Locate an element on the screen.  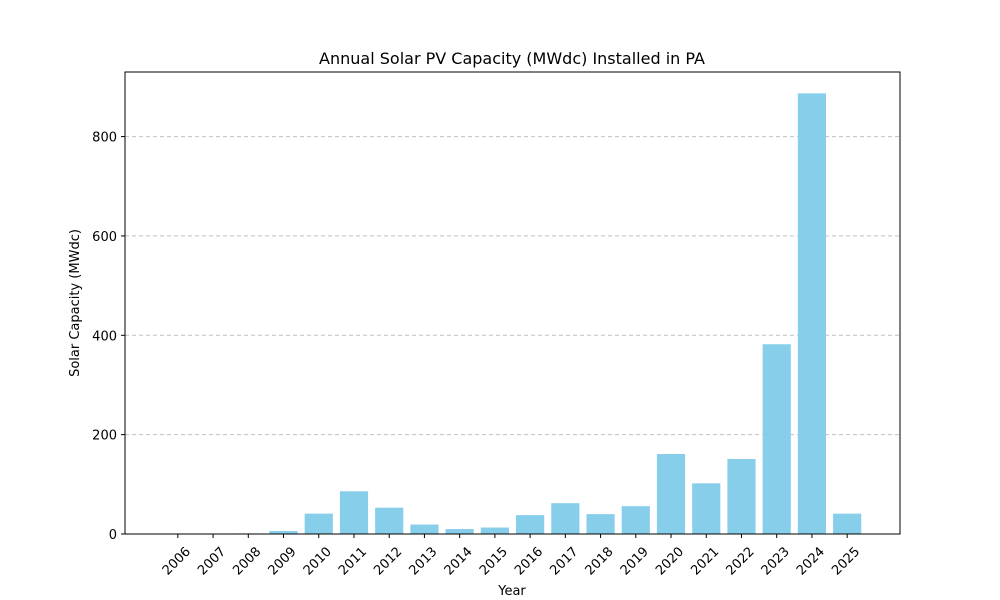
x-tick-label: 2007 is located at coordinates (212, 561).